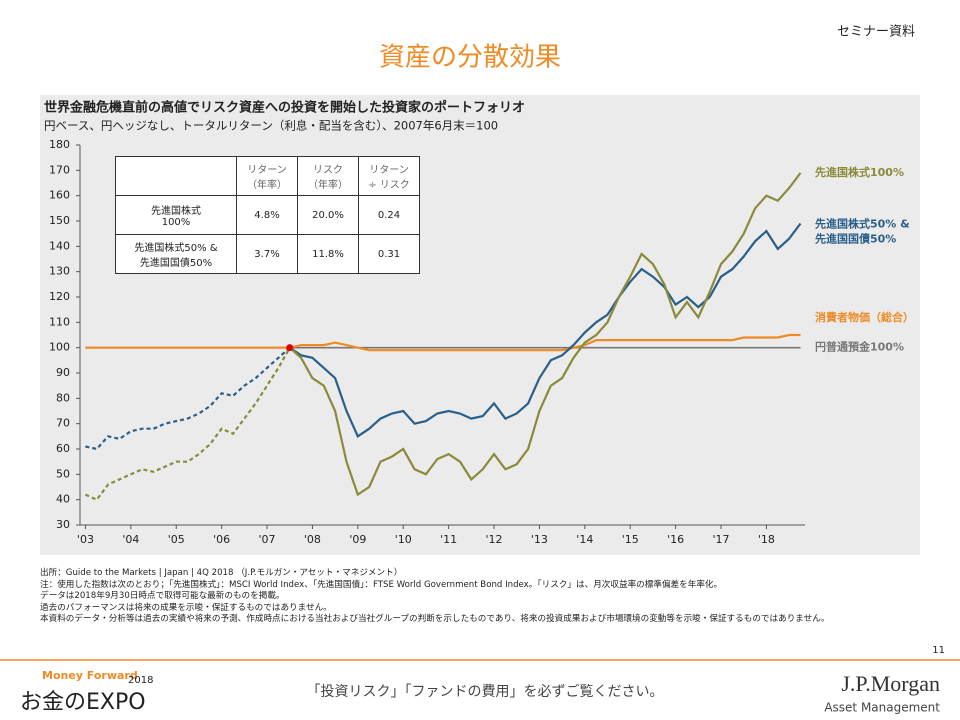  Describe the element at coordinates (59, 271) in the screenshot. I see `y-tick-label: 130` at that location.